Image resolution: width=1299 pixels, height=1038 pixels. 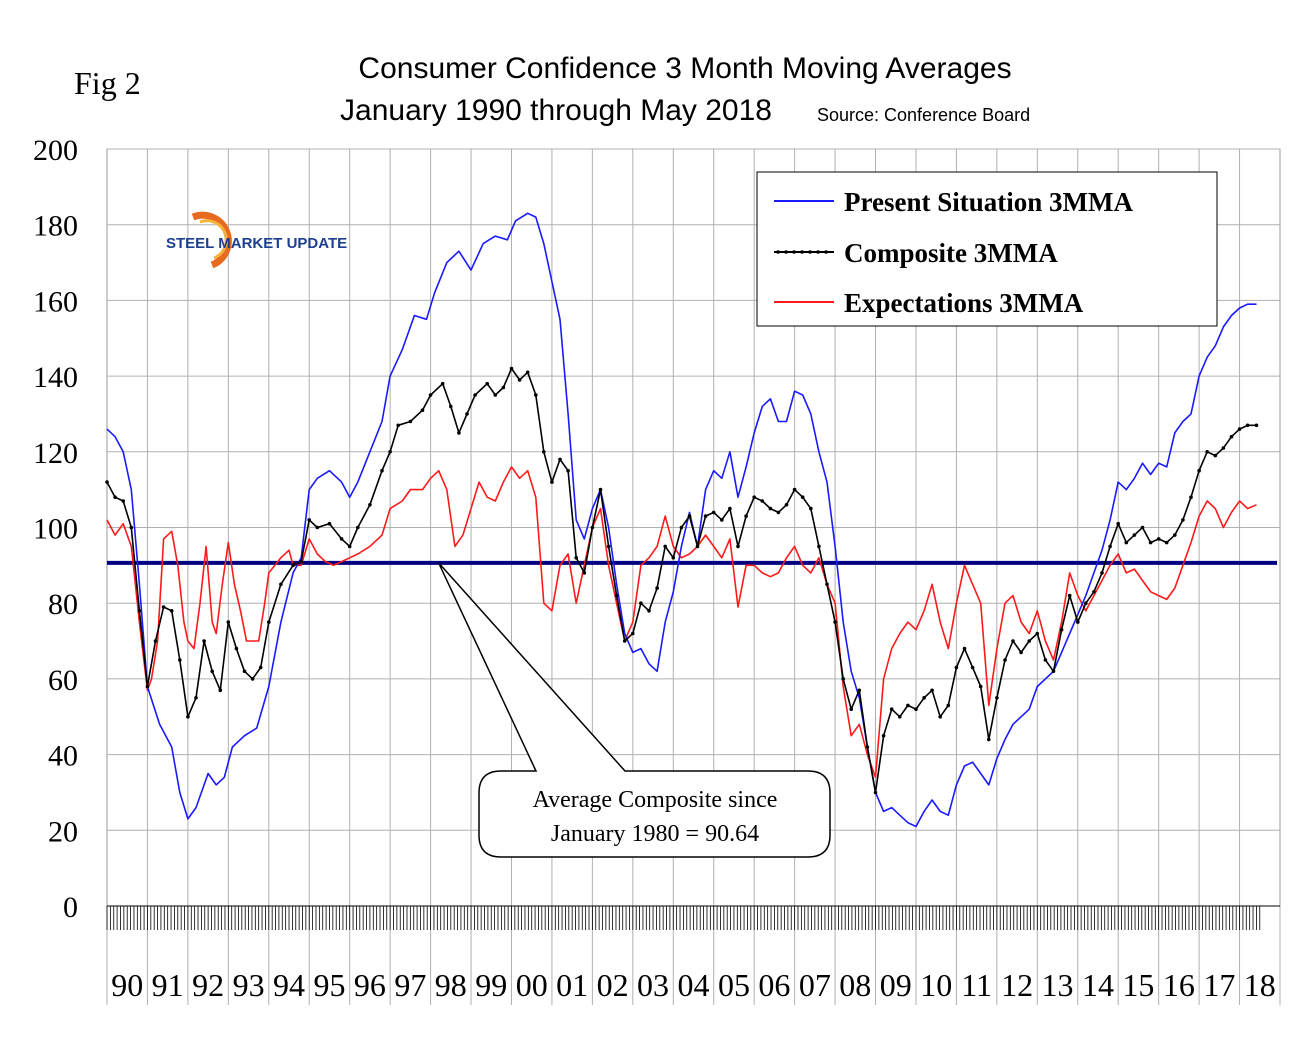 I want to click on annotation-line2: January 1980 = 90.64, so click(x=655, y=834).